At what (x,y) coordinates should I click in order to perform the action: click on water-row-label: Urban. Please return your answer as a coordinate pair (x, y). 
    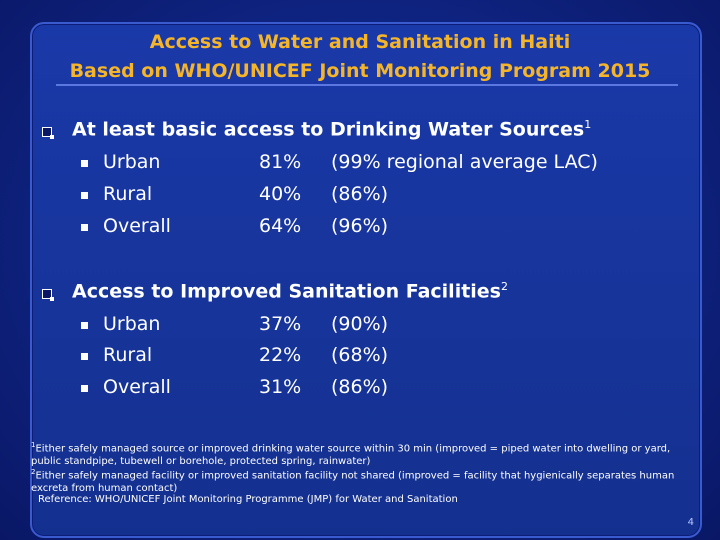
    Looking at the image, I should click on (132, 162).